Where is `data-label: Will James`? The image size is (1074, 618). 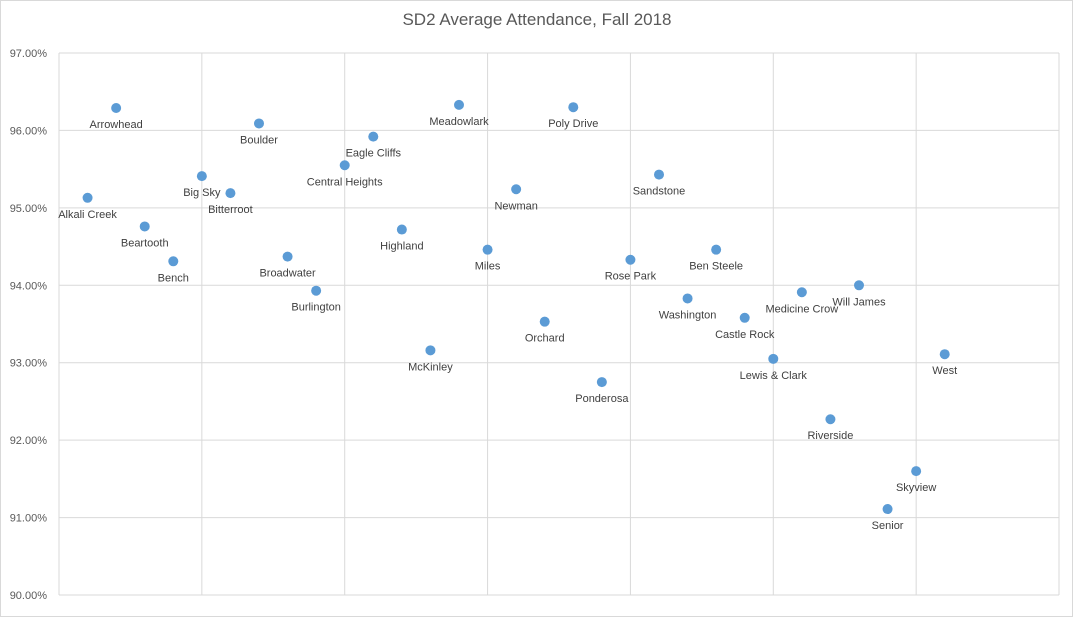 data-label: Will James is located at coordinates (859, 302).